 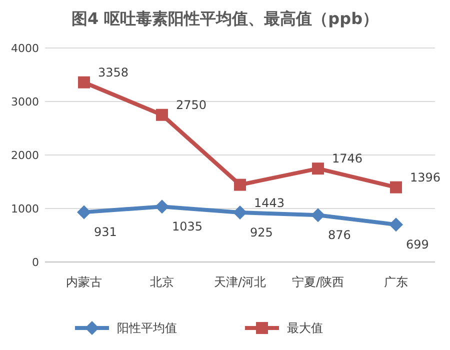 What do you see at coordinates (240, 282) in the screenshot?
I see `x-tick-label: 天津/河北` at bounding box center [240, 282].